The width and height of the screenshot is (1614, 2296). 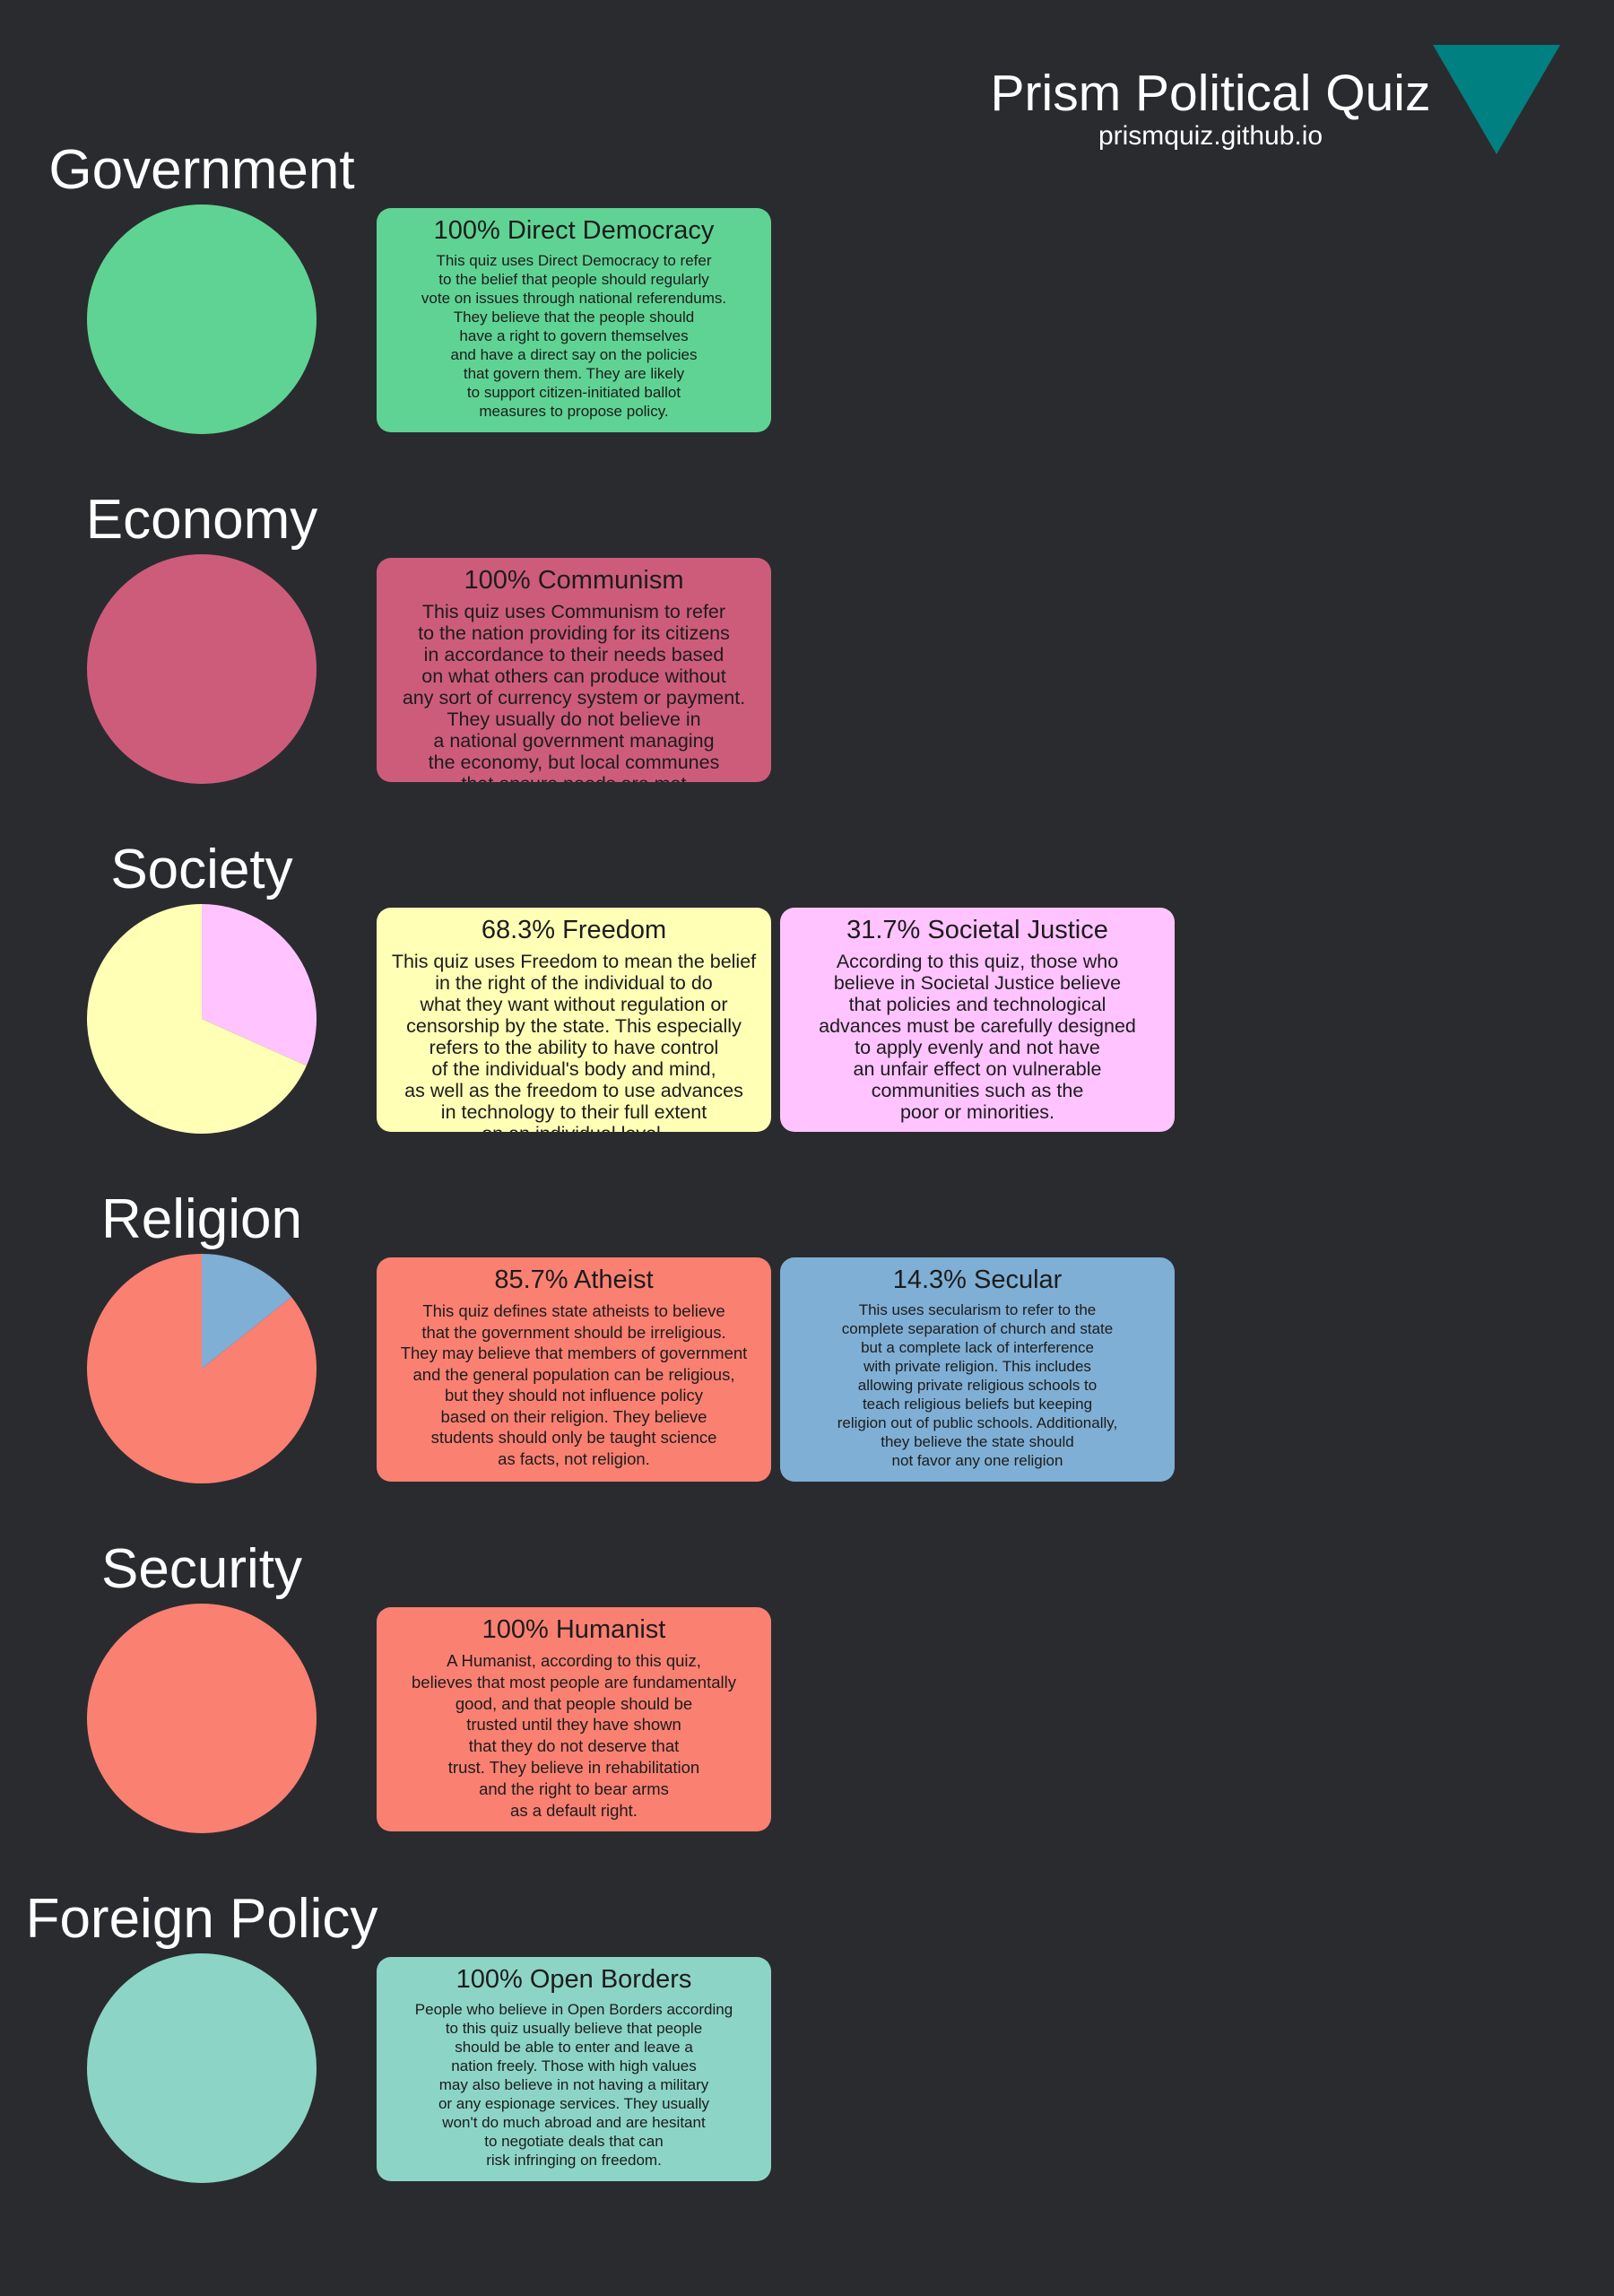 What do you see at coordinates (574, 1979) in the screenshot?
I see `result-label: 100% Open Borders` at bounding box center [574, 1979].